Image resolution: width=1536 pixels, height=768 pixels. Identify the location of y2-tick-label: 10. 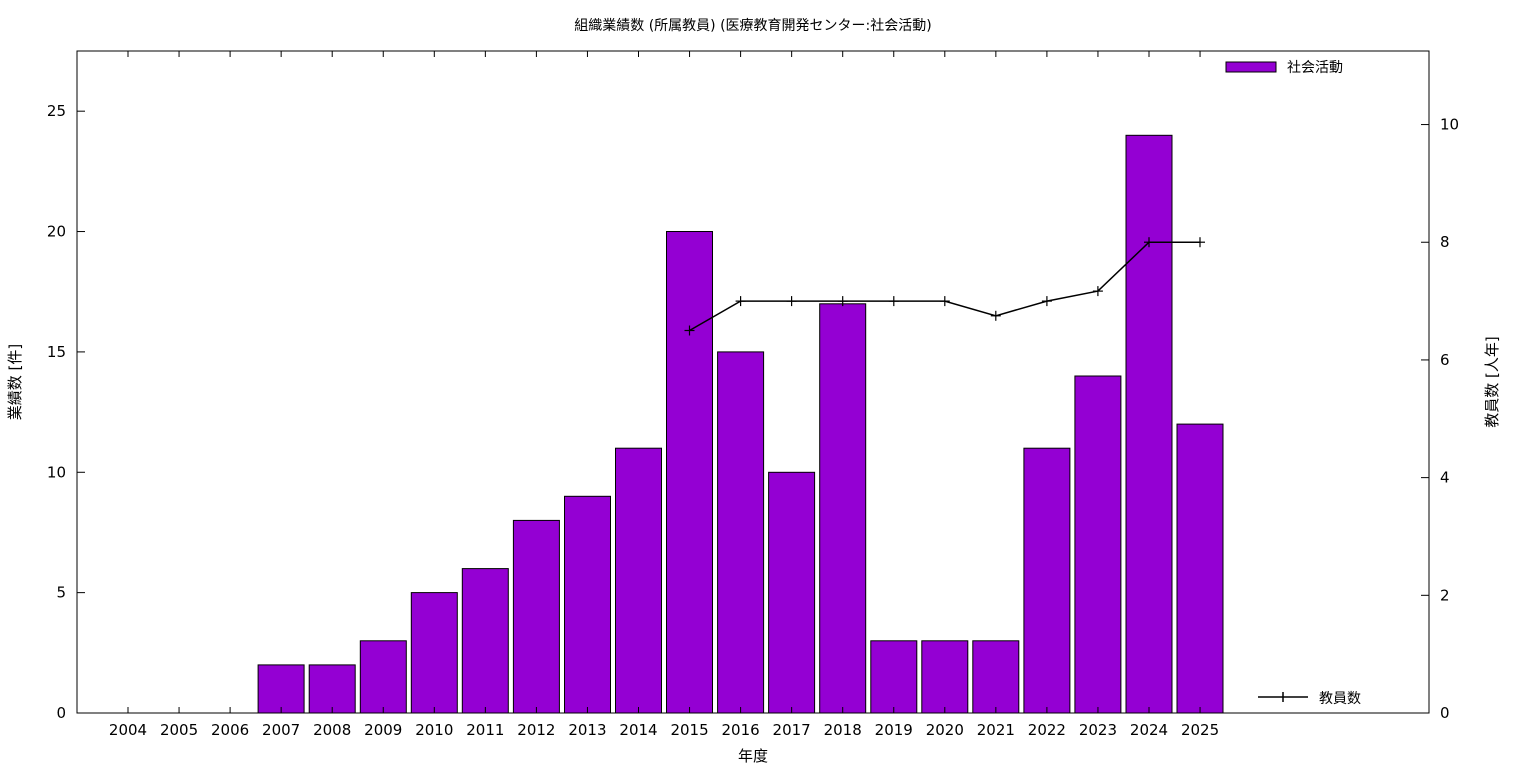
(1449, 125).